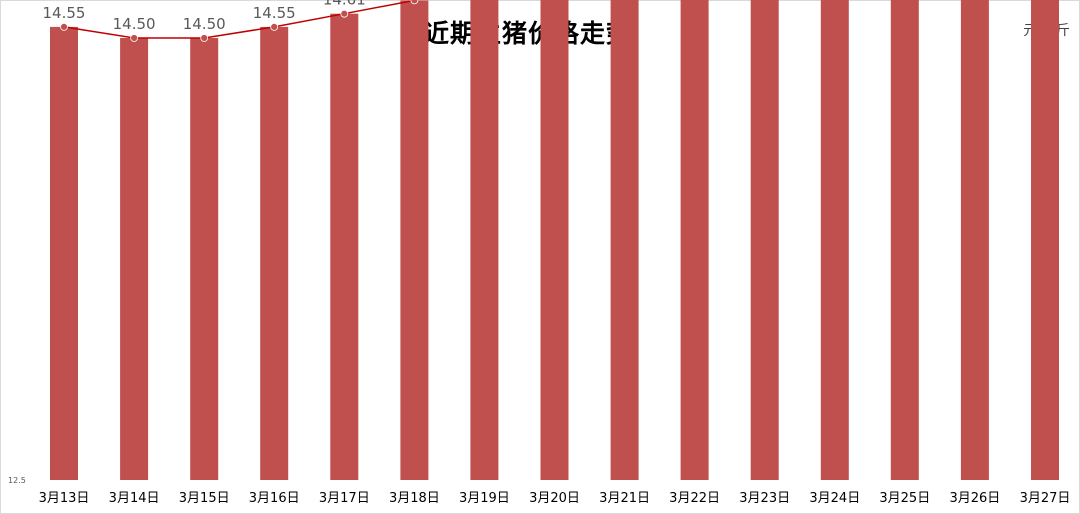 The height and width of the screenshot is (514, 1080). I want to click on y-axis-min-label: 12.5, so click(17, 480).